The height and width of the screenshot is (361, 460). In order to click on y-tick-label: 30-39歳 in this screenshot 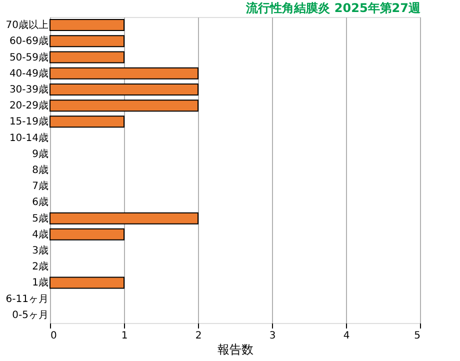, I will do `click(28, 89)`.